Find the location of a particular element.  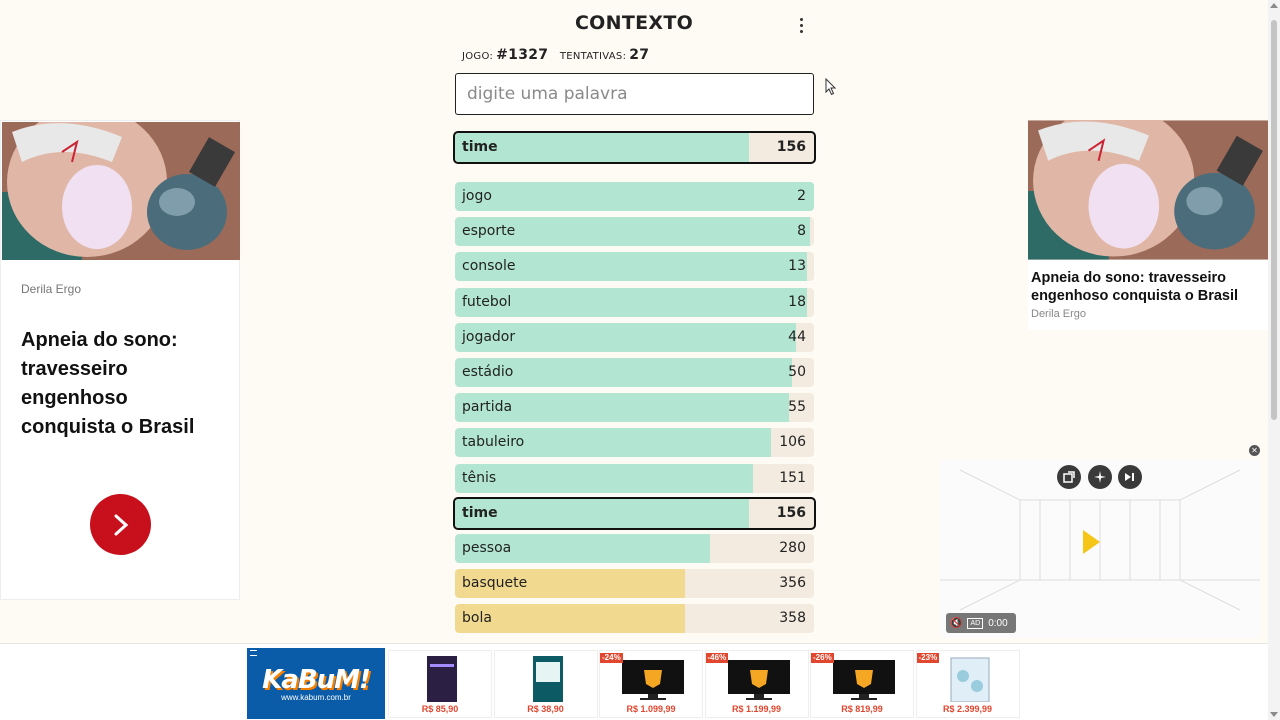

guess-row: pessoa 280 is located at coordinates (634, 548).